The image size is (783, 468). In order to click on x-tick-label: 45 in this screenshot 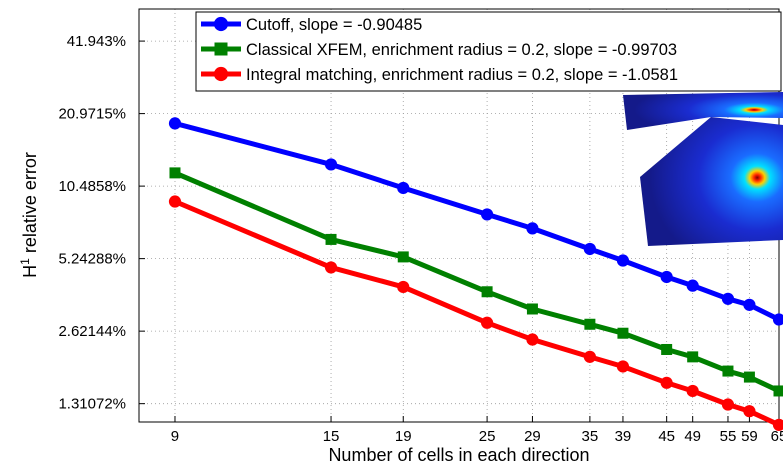, I will do `click(666, 436)`.